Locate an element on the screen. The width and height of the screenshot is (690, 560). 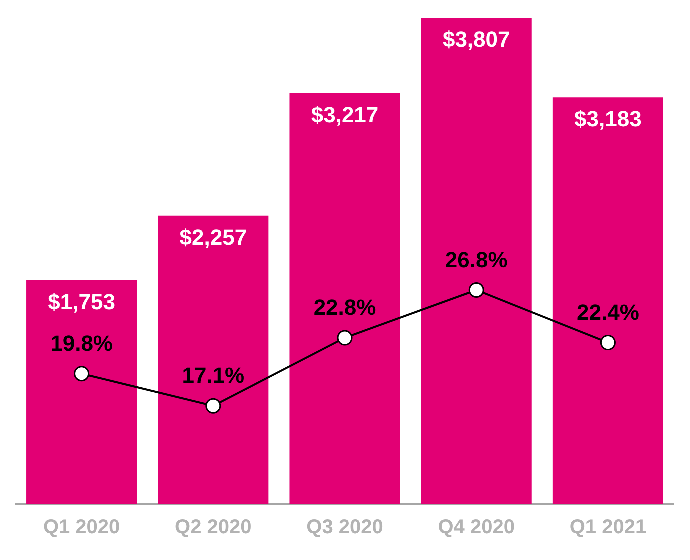
data-label: 22.4% is located at coordinates (608, 312).